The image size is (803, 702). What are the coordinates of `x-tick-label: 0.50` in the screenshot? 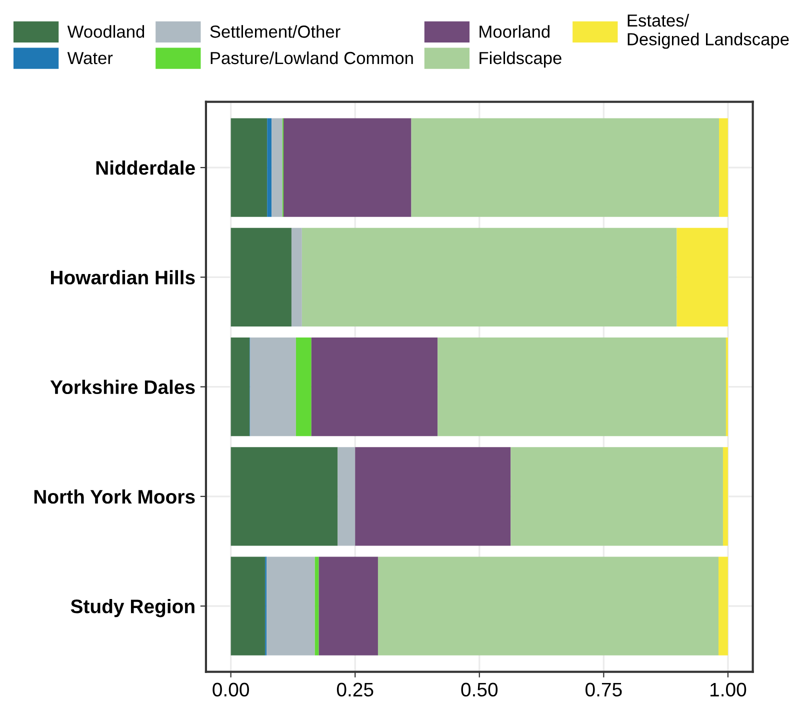 It's located at (479, 689).